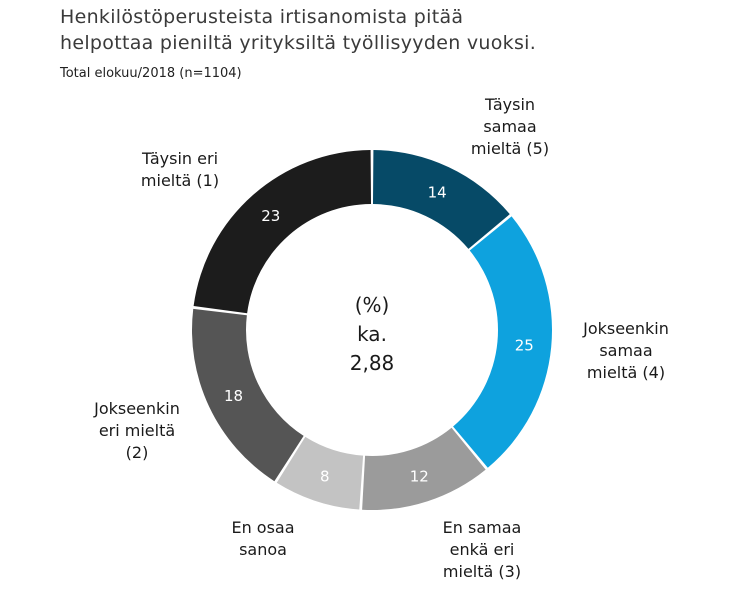 The width and height of the screenshot is (750, 596). What do you see at coordinates (180, 180) in the screenshot?
I see `slice-category-label-6-line-2: mieltä (1)` at bounding box center [180, 180].